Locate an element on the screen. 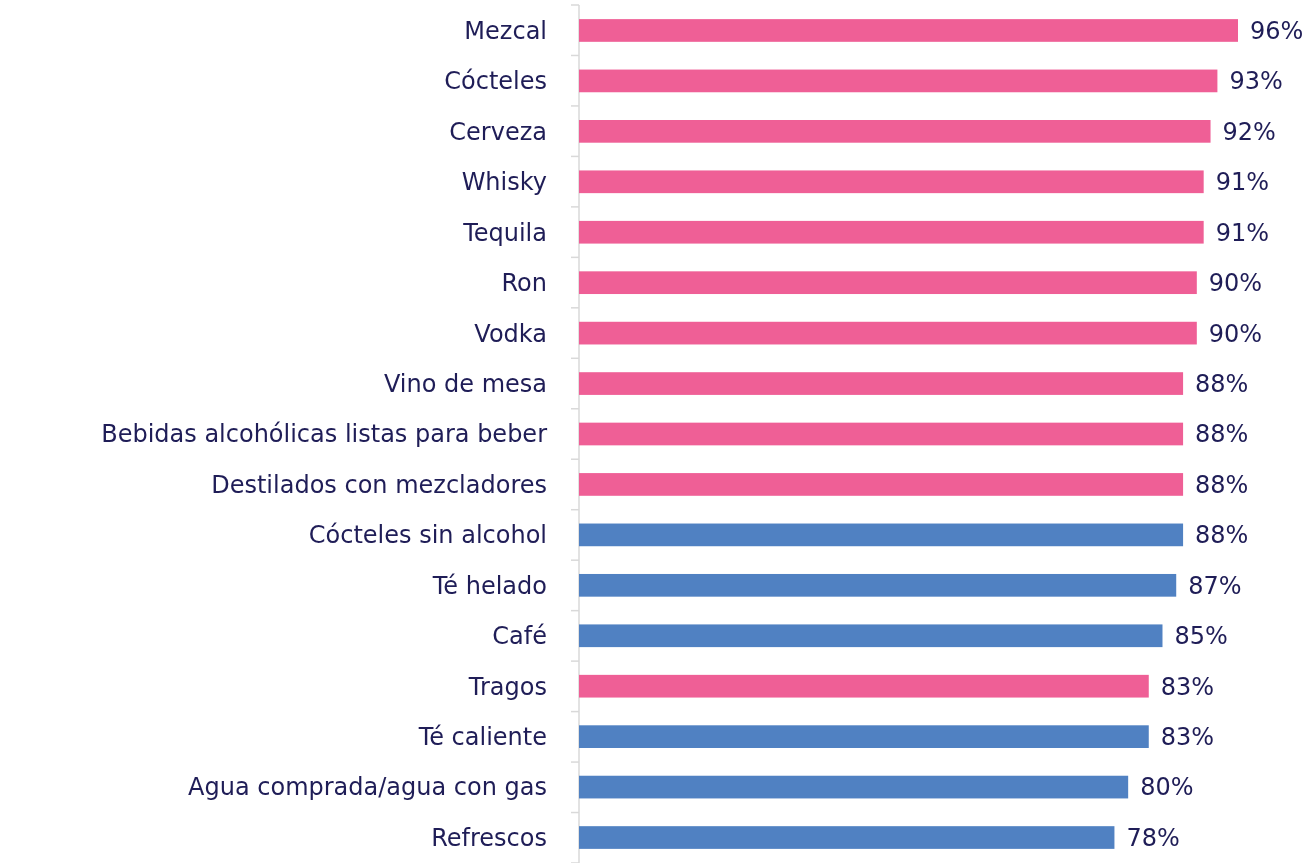 The width and height of the screenshot is (1314, 863). y-tick-label: Té helado is located at coordinates (489, 585).